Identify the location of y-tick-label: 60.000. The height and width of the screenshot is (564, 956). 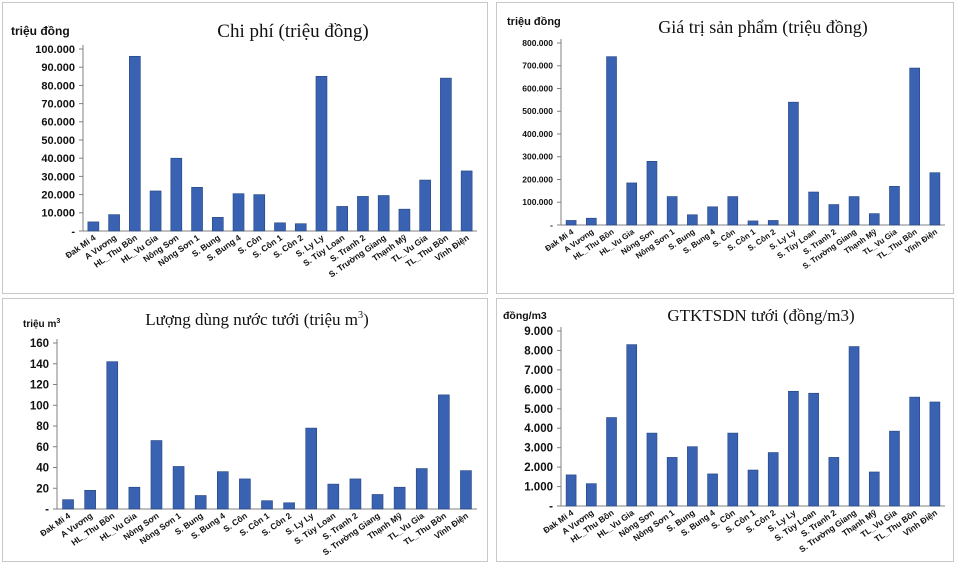
(58, 123).